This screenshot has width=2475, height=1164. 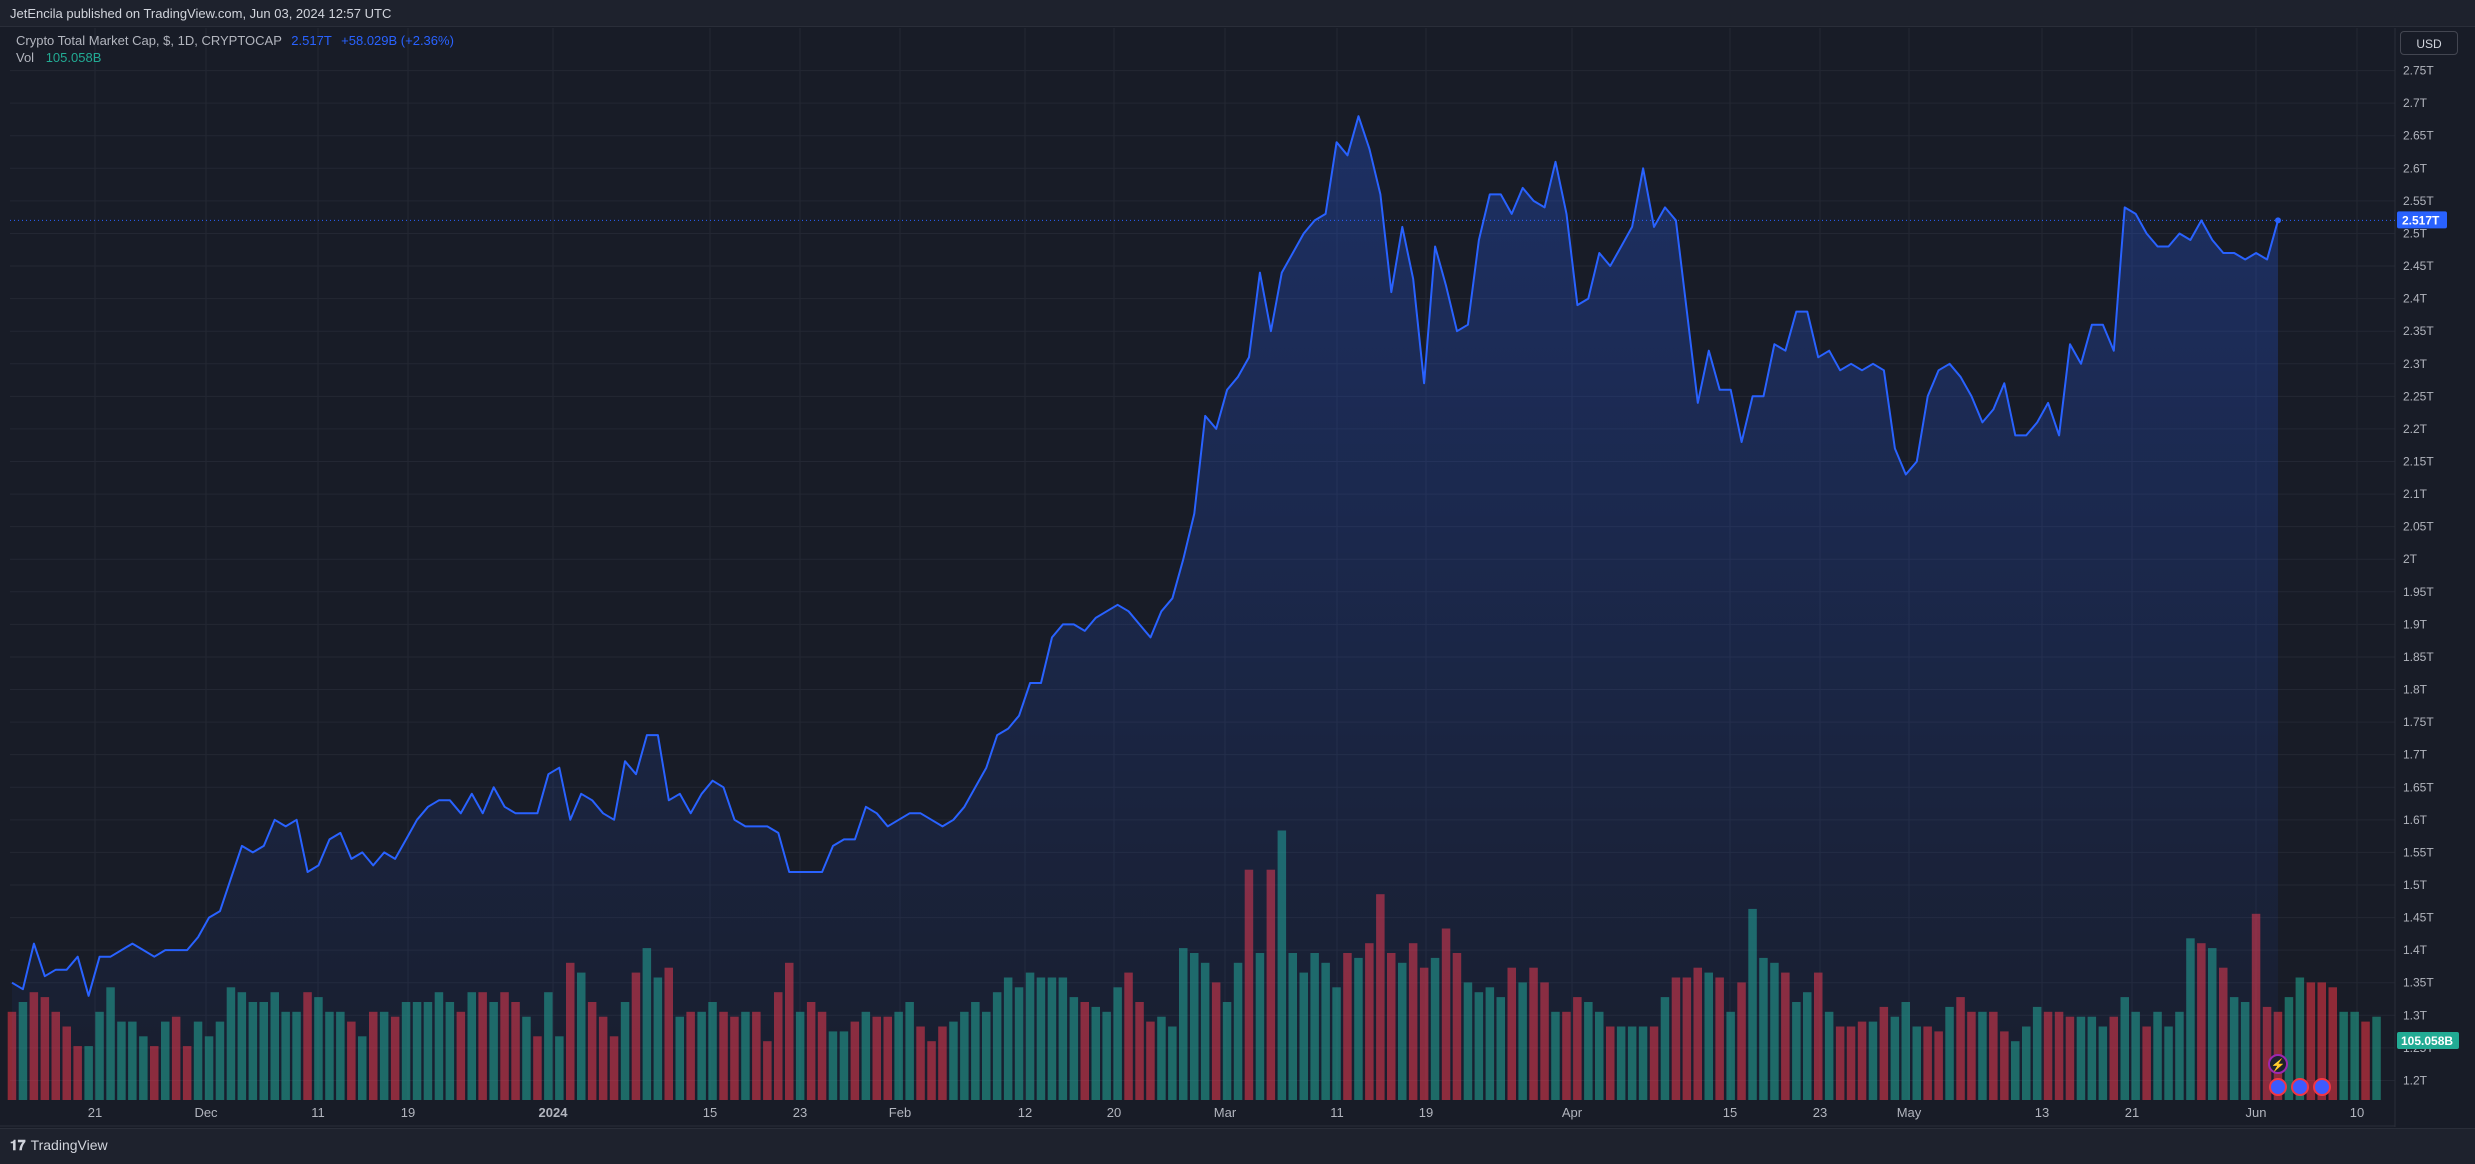 I want to click on time-tick-label: Apr, so click(x=1572, y=1112).